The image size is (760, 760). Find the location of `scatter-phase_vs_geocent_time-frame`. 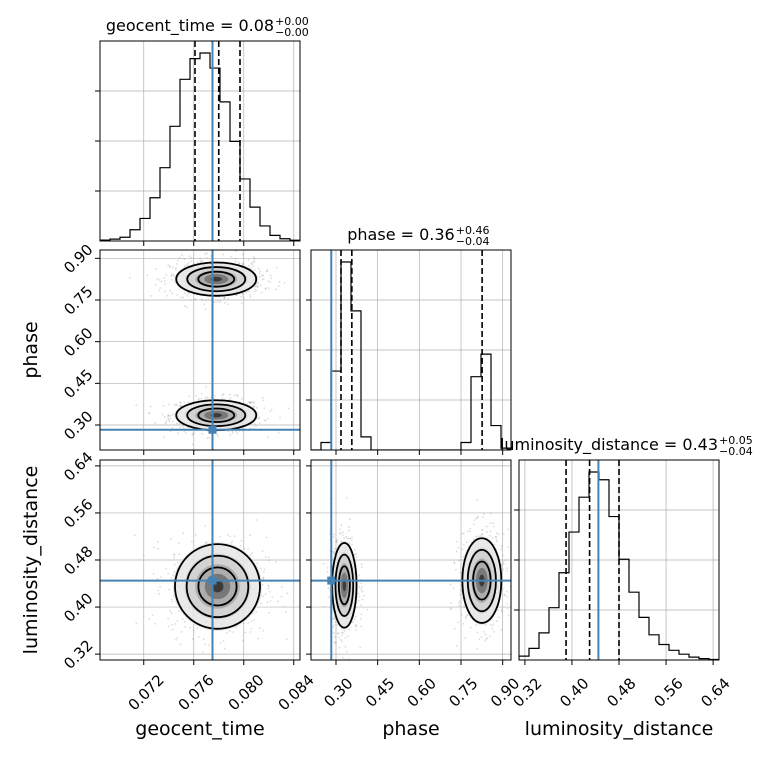

scatter-phase_vs_geocent_time-frame is located at coordinates (200, 350).